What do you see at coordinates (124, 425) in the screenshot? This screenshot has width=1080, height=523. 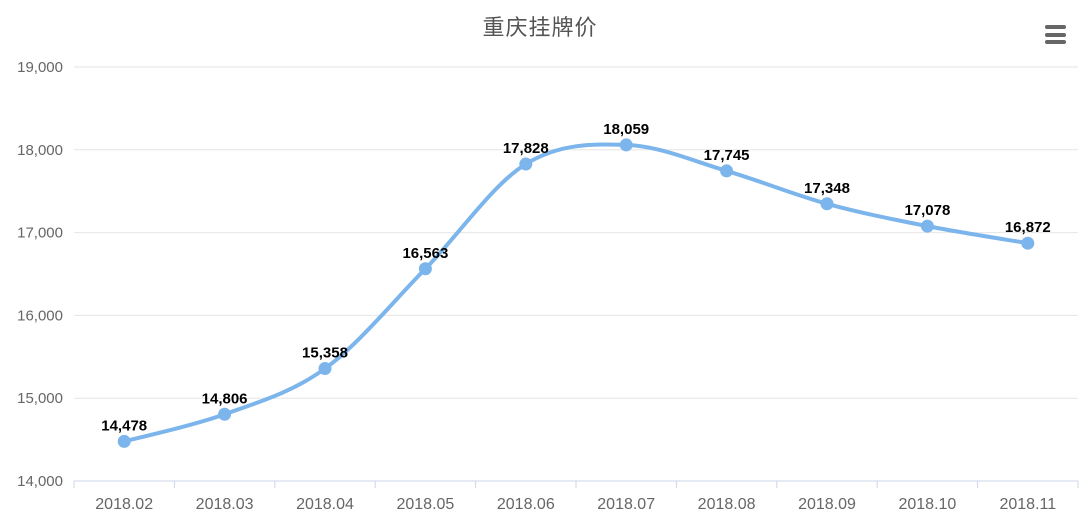 I see `data-point-label: 14,478` at bounding box center [124, 425].